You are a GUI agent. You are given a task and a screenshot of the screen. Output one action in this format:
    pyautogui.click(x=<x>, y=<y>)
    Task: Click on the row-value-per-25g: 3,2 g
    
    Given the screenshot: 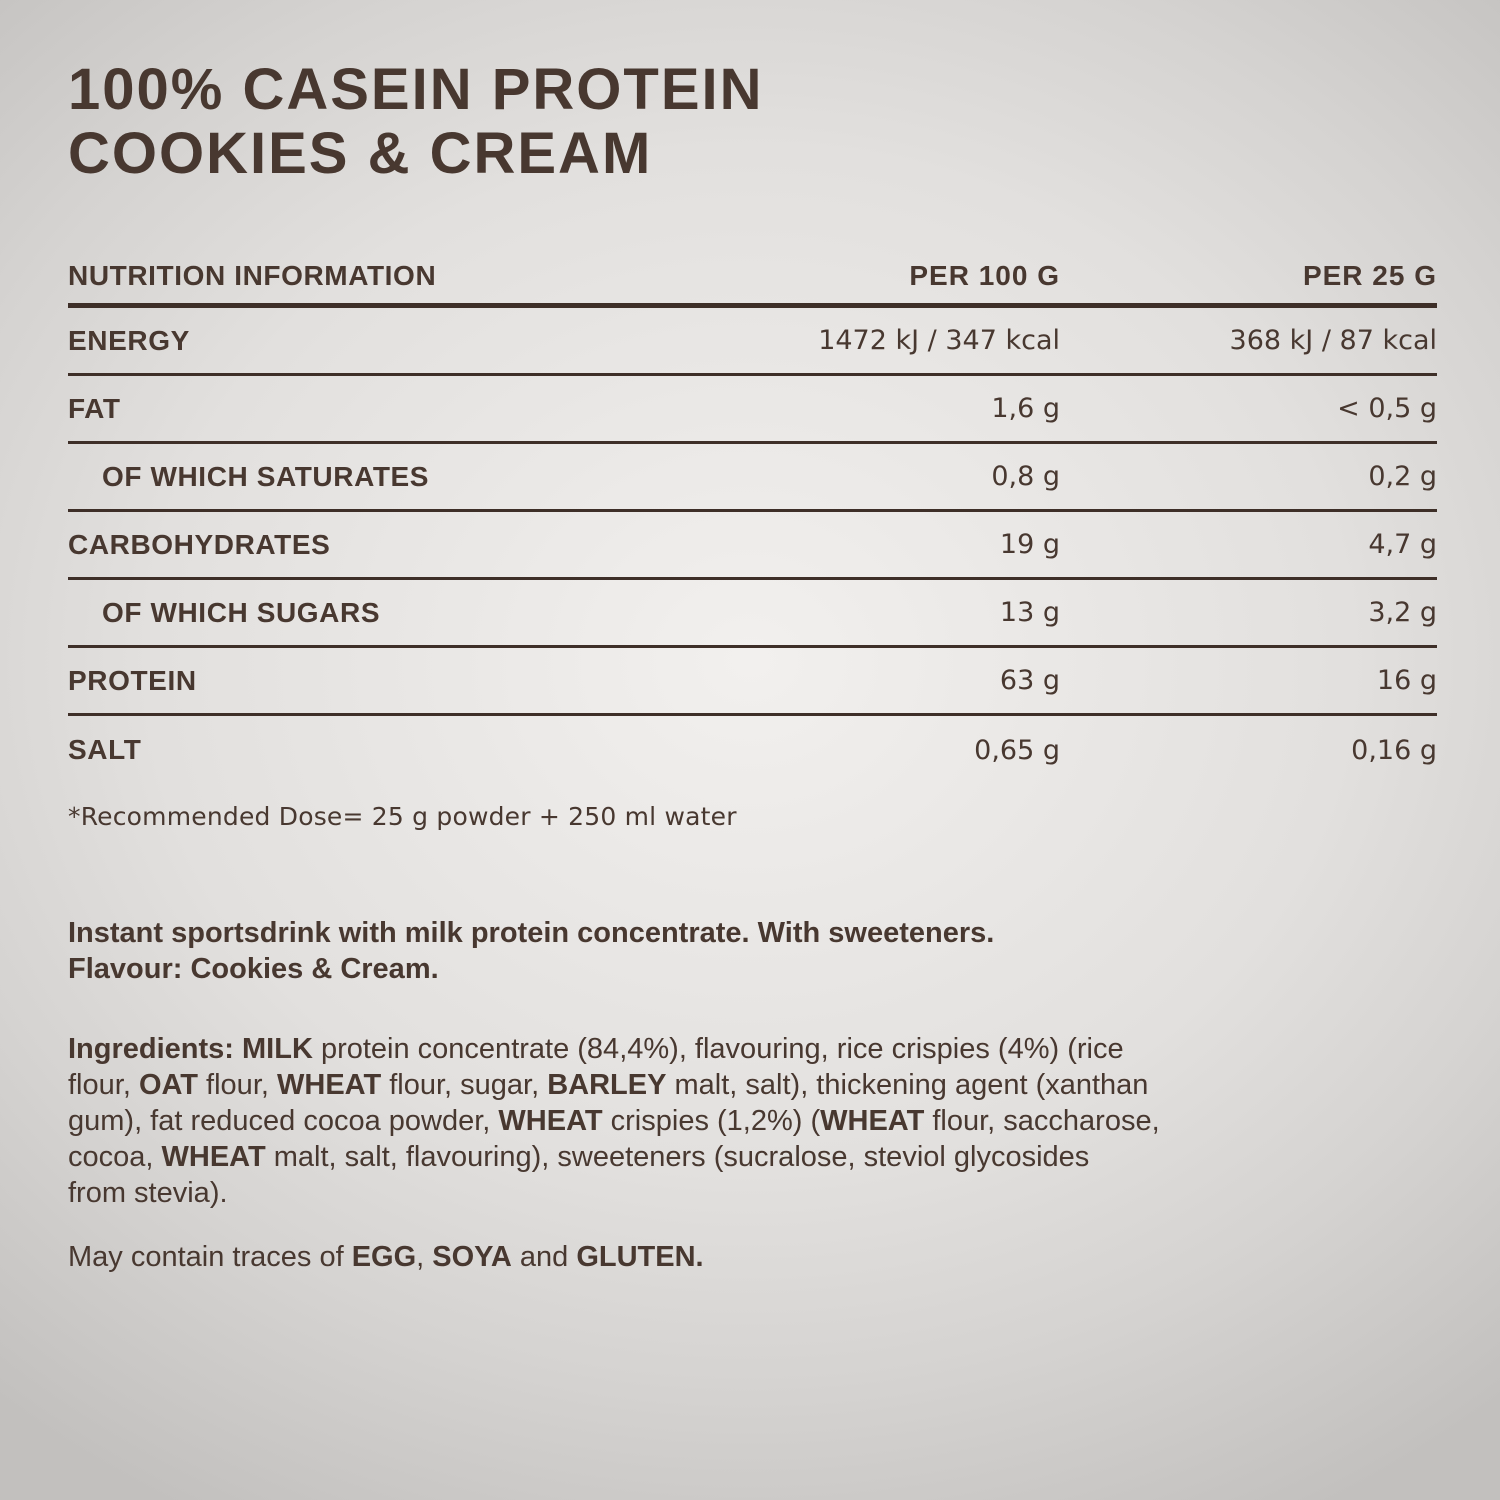 What is the action you would take?
    pyautogui.click(x=1402, y=612)
    